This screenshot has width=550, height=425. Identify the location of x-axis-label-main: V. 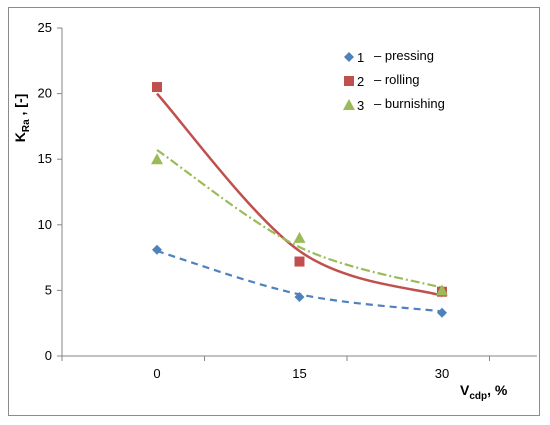
(465, 390).